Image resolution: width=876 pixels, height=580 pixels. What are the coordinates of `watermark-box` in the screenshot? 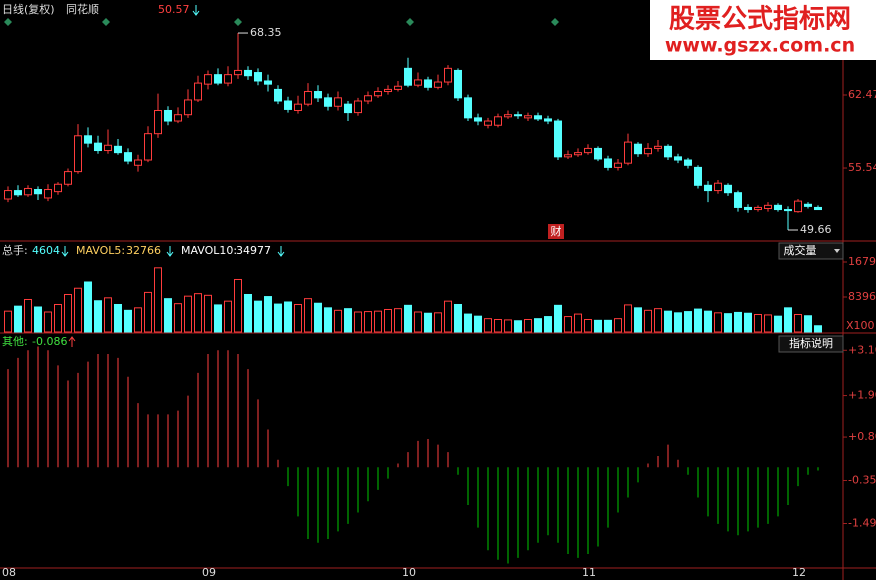 It's located at (763, 30).